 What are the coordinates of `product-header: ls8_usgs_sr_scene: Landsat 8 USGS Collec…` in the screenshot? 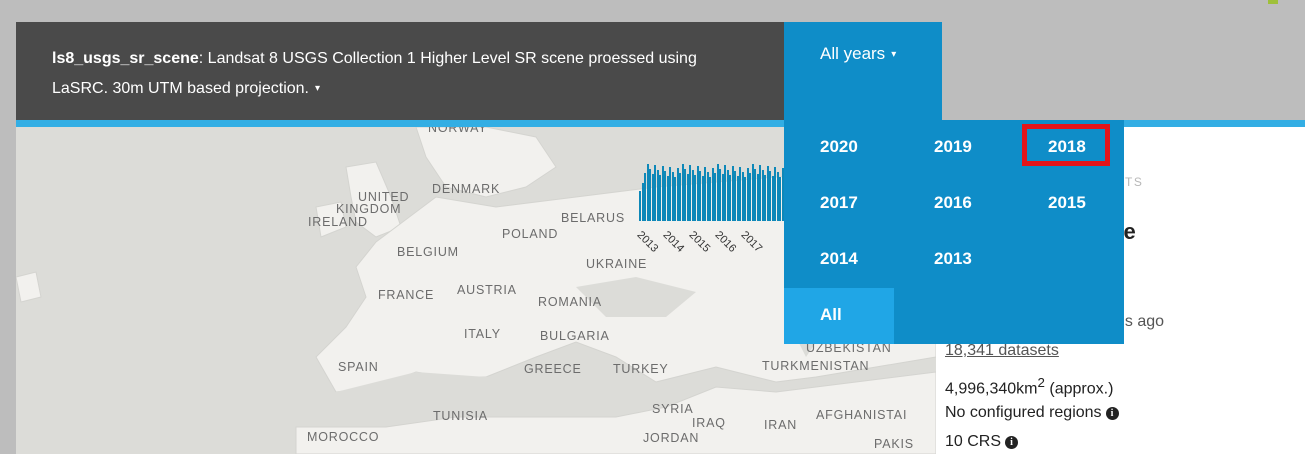 It's located at (400, 71).